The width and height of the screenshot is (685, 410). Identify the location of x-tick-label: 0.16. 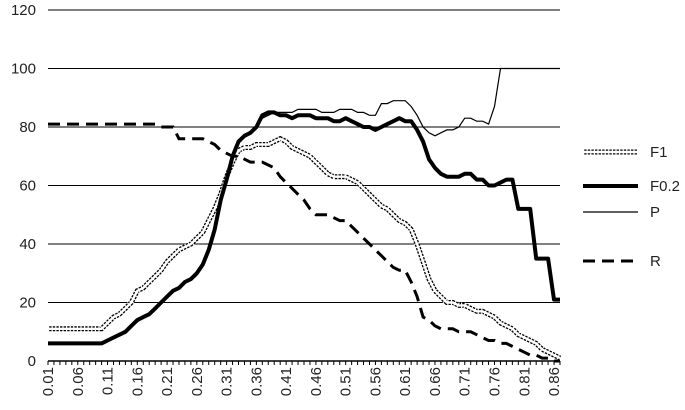
(137, 381).